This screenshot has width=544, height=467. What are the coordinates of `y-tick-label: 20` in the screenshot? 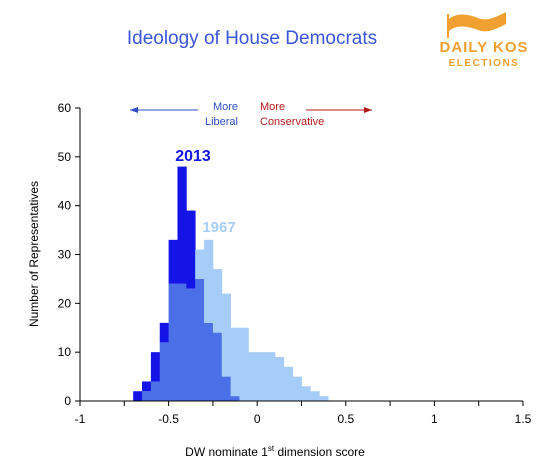 It's located at (65, 303).